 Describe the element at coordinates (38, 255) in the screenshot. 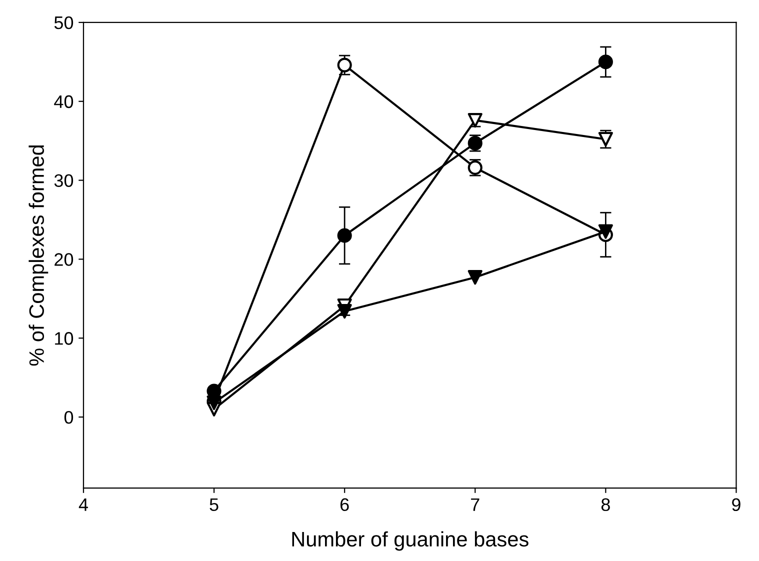

I see `y-axis-title: % of Complexes formed` at that location.